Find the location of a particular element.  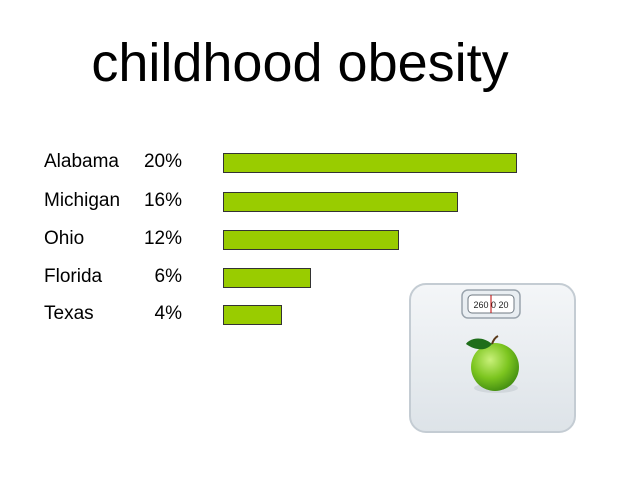

value-label: 4% is located at coordinates (168, 313).